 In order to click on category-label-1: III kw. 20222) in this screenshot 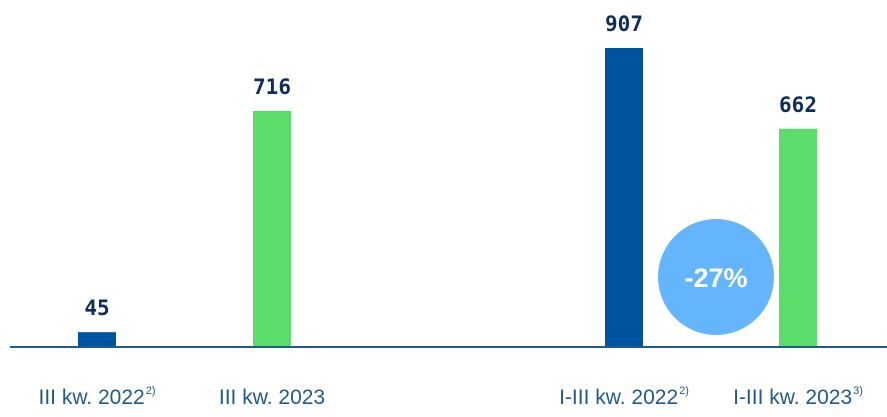, I will do `click(96, 397)`.